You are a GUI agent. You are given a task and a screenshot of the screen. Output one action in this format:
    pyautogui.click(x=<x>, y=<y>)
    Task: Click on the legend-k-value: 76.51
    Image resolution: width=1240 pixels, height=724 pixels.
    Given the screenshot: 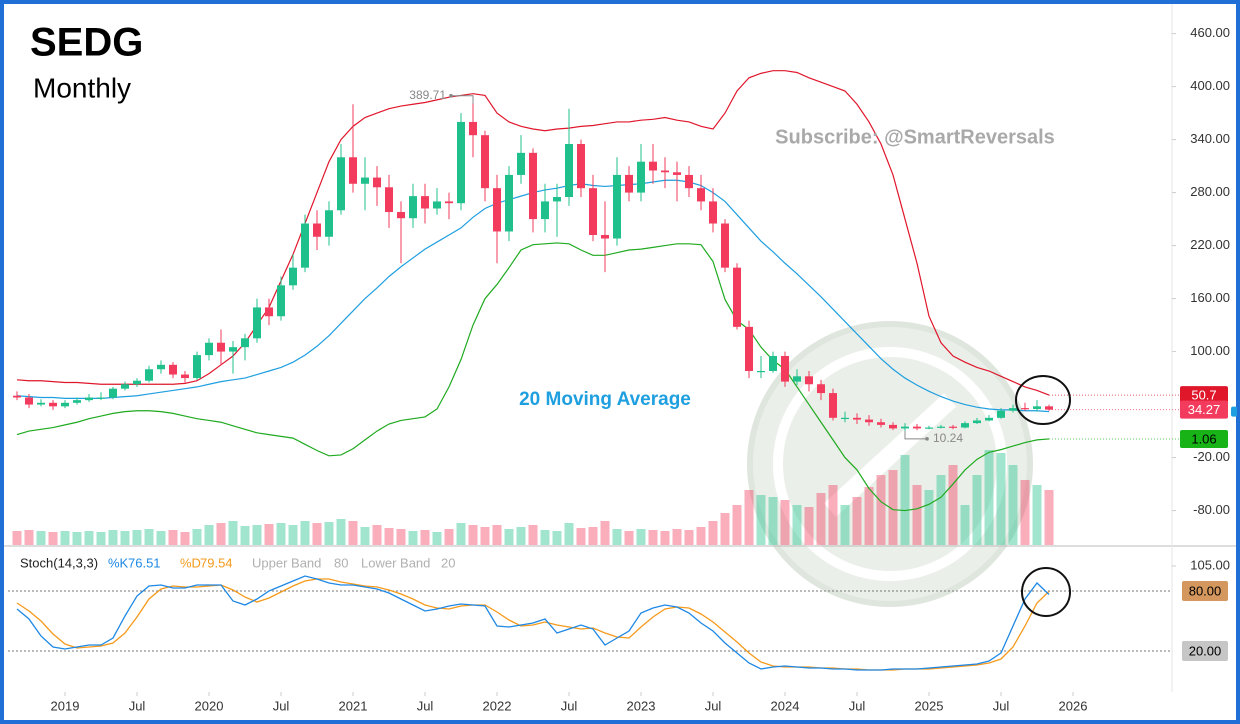 What is the action you would take?
    pyautogui.click(x=144, y=562)
    